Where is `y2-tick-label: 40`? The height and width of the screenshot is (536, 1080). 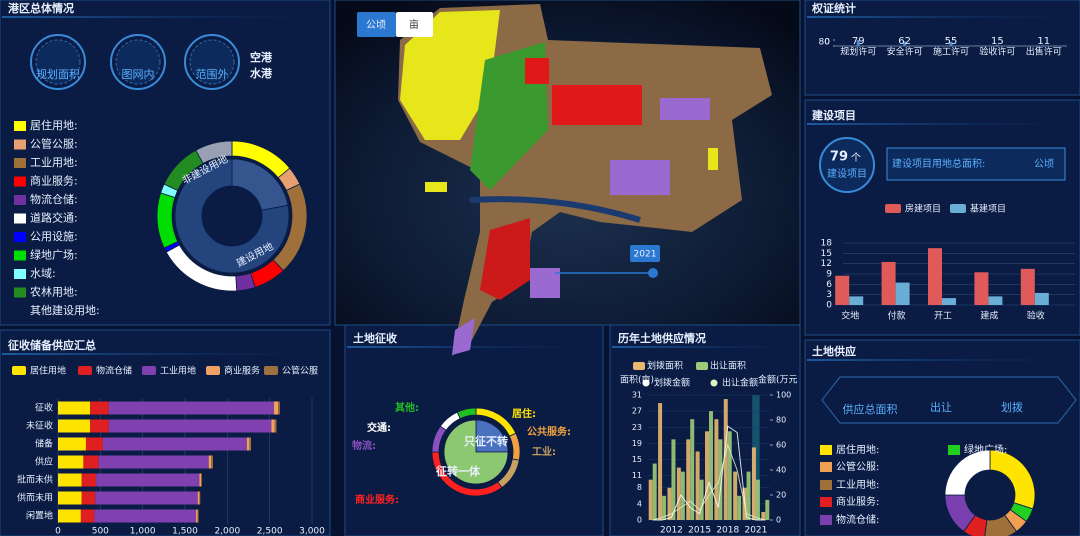 y2-tick-label: 40 is located at coordinates (781, 470).